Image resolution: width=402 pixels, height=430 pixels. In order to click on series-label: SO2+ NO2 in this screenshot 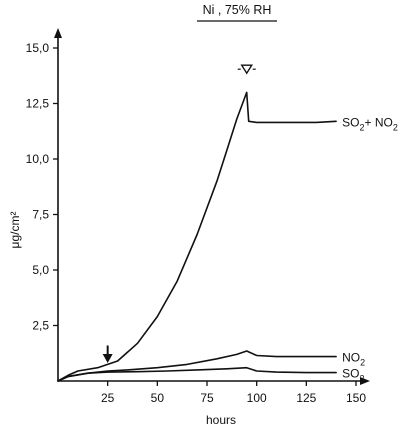, I will do `click(370, 123)`.